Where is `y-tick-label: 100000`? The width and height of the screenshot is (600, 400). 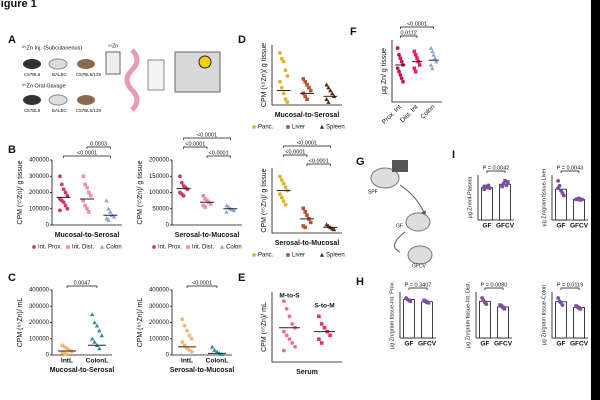 y-tick-label: 100000 is located at coordinates (159, 193).